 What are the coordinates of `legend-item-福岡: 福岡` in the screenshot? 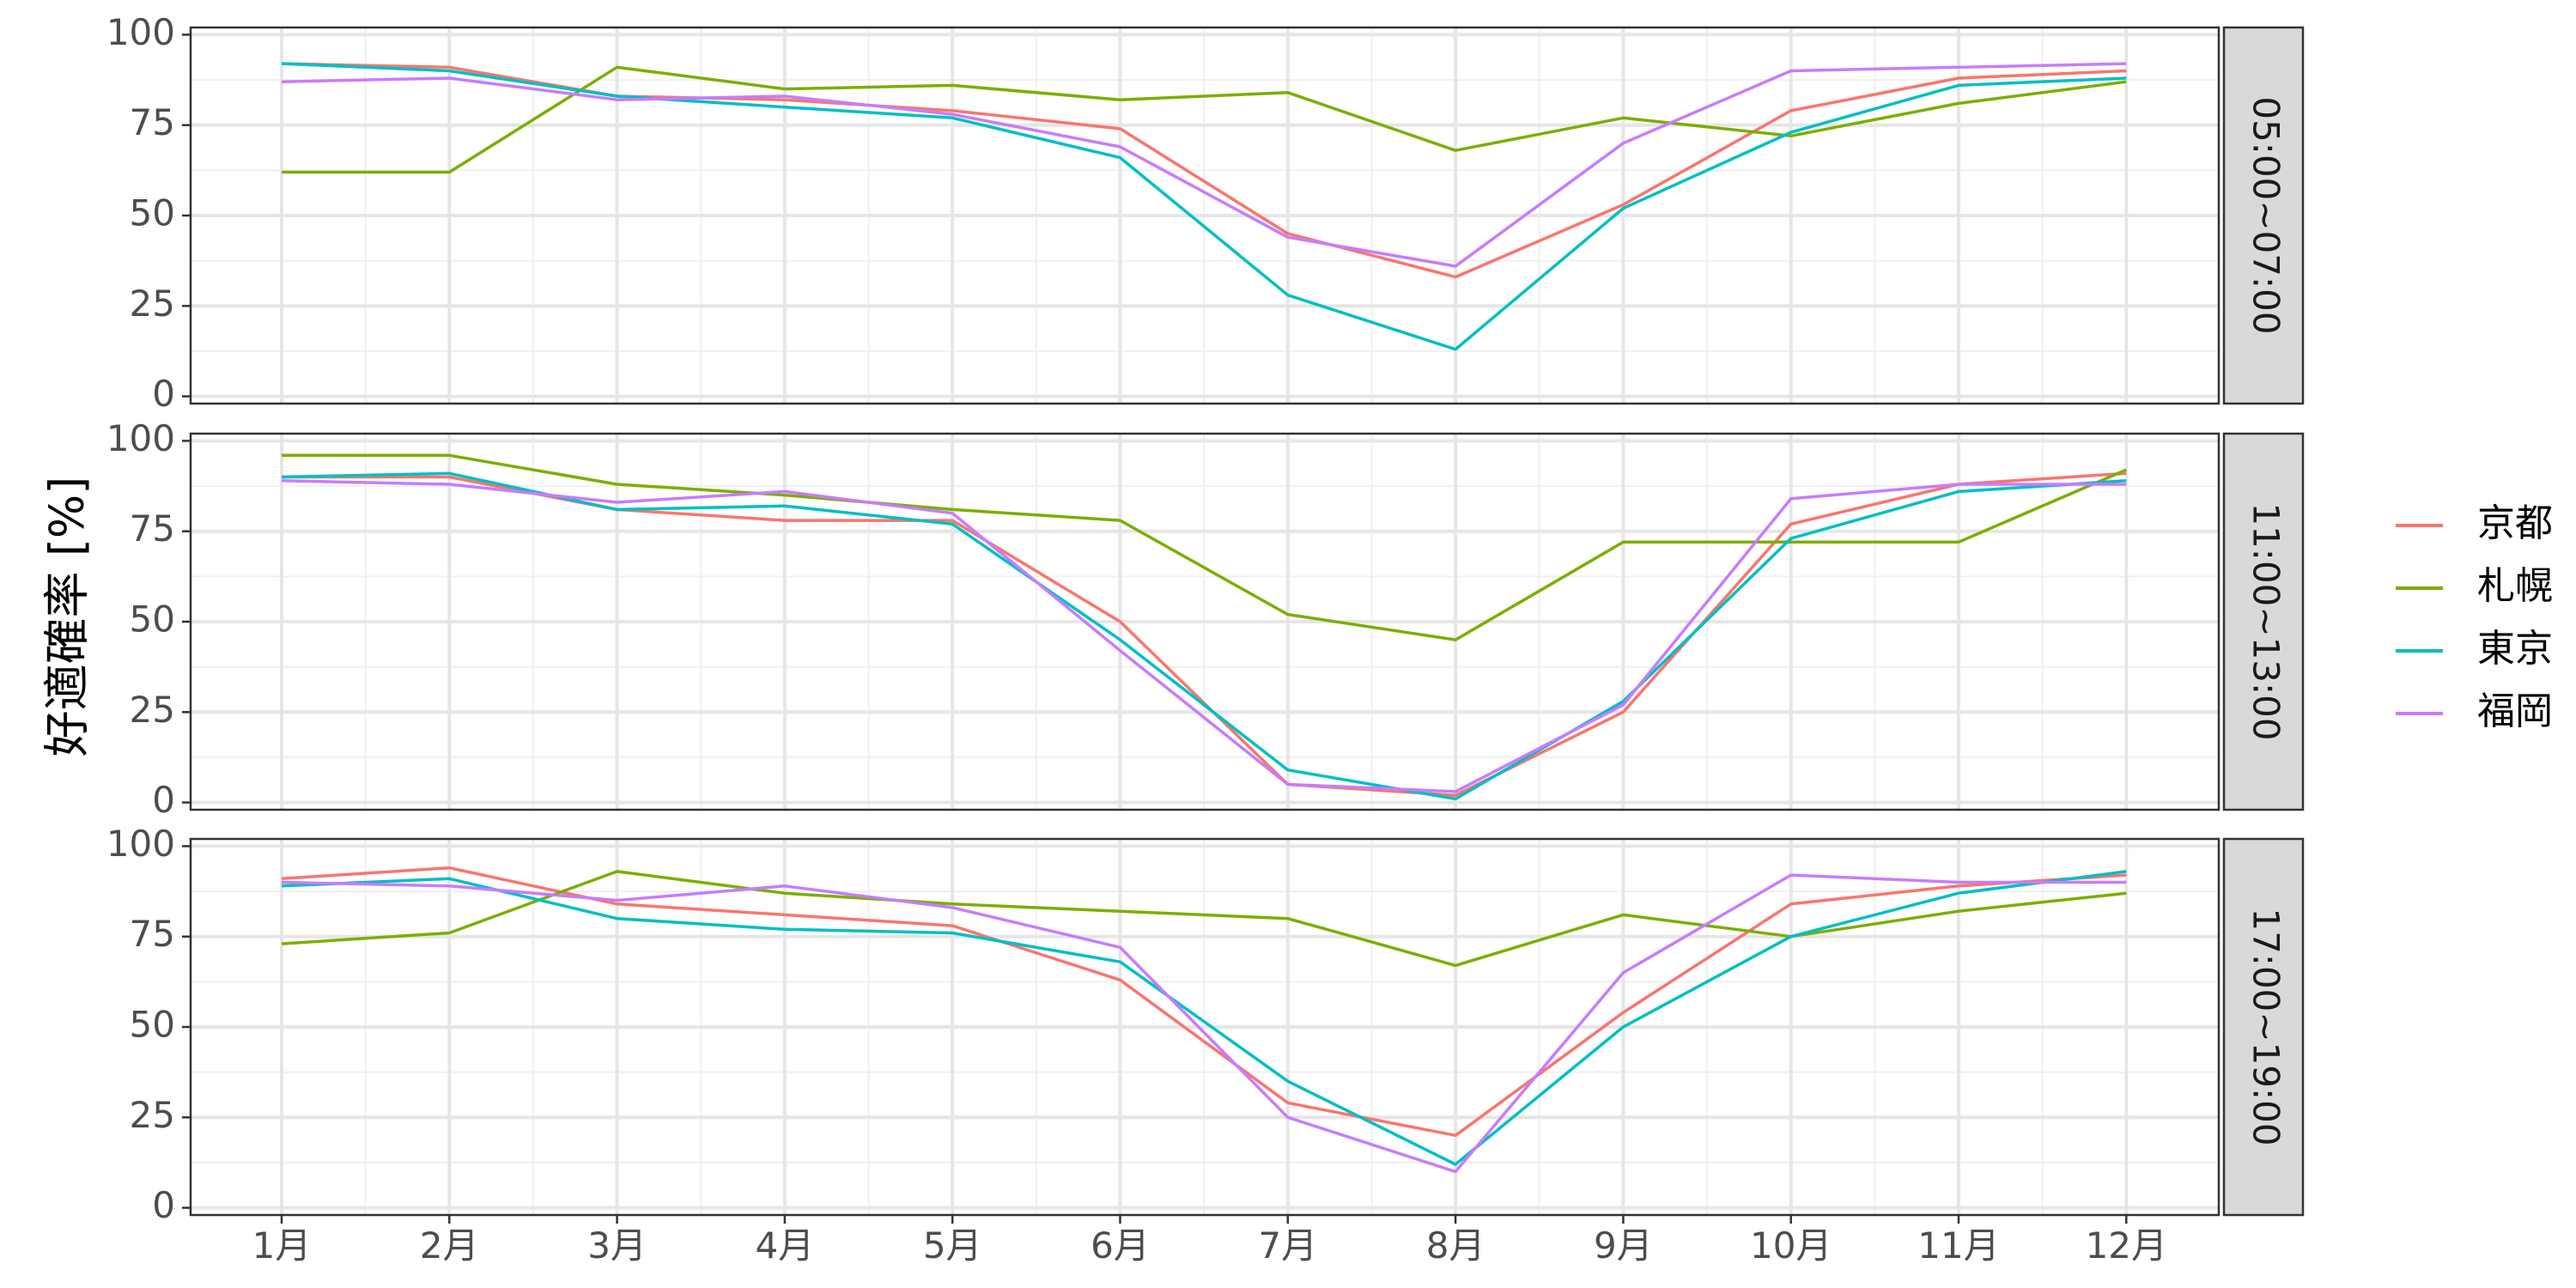 It's located at (2474, 711).